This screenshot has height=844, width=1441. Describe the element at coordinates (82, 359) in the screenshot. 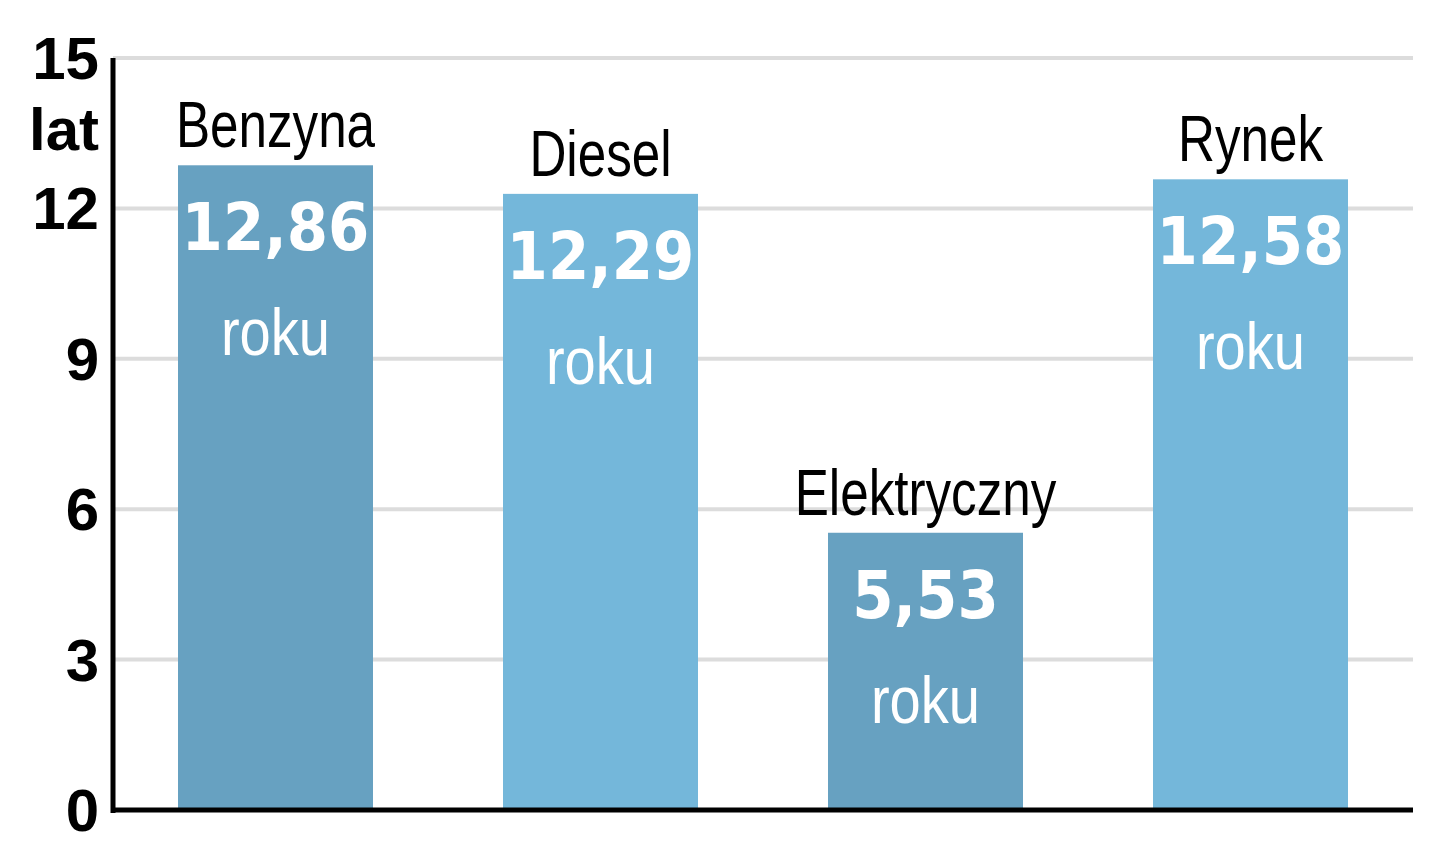

I see `y-tick-label: 9` at that location.